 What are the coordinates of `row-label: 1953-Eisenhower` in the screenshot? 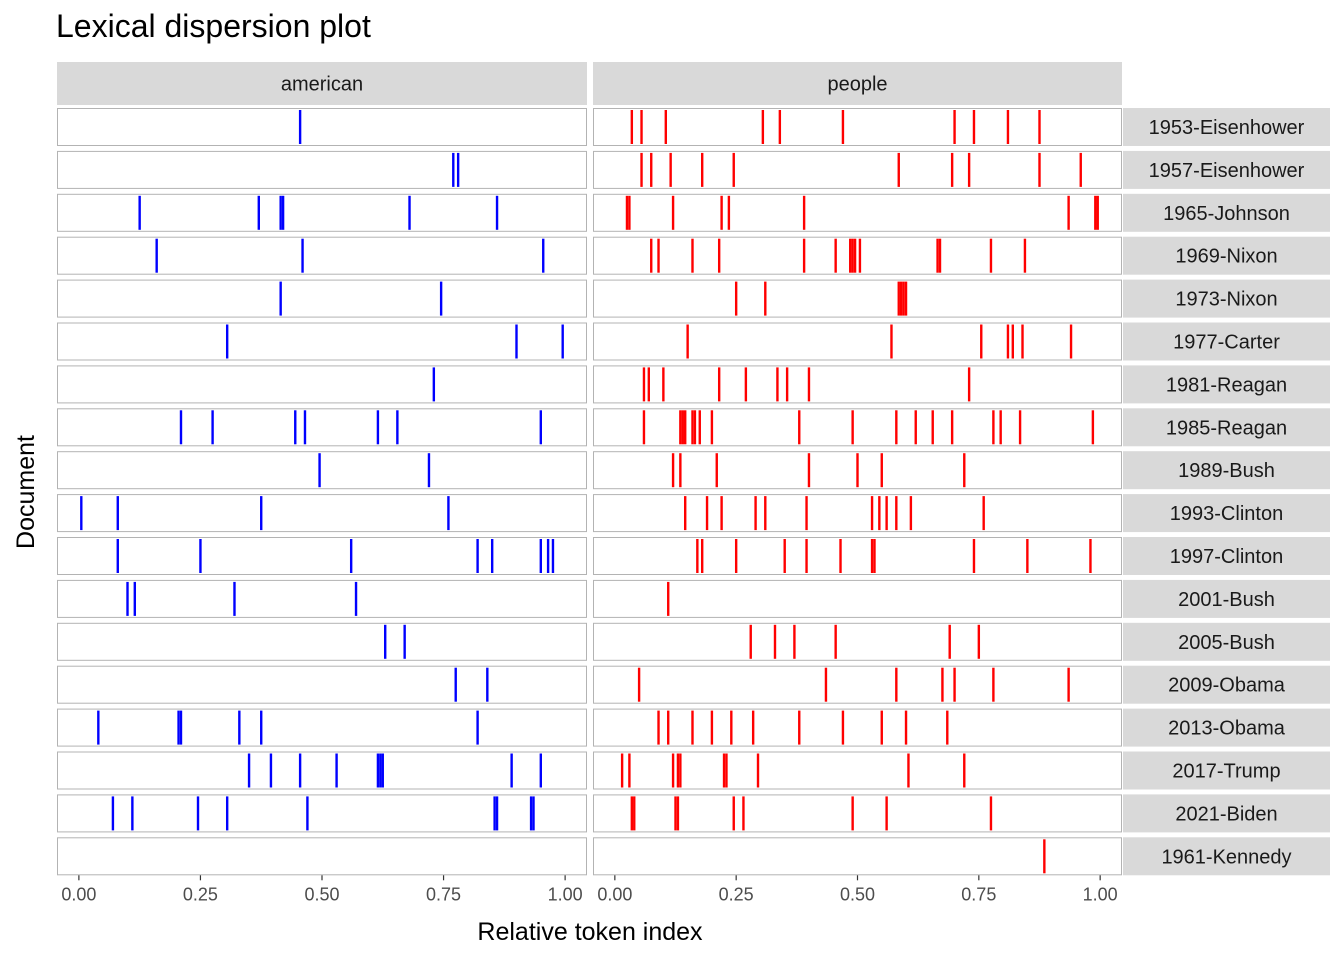 It's located at (1227, 128).